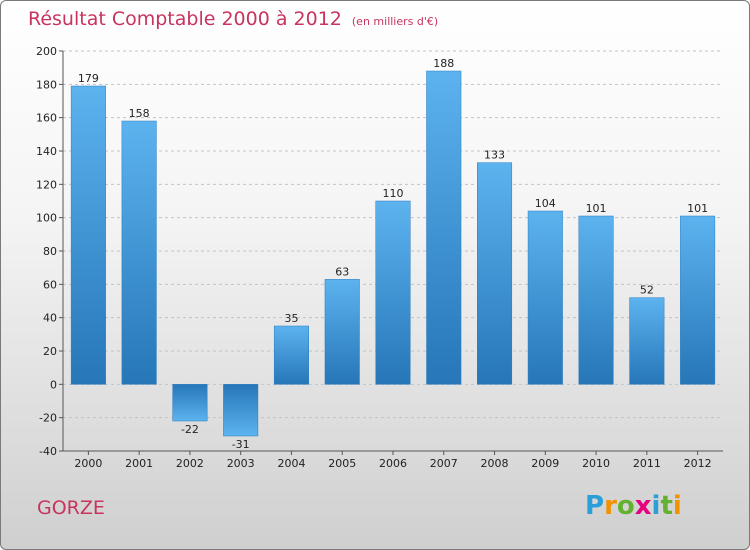  Describe the element at coordinates (185, 19) in the screenshot. I see `chart-title-text: Résultat Comptable 2000 à 2012` at that location.